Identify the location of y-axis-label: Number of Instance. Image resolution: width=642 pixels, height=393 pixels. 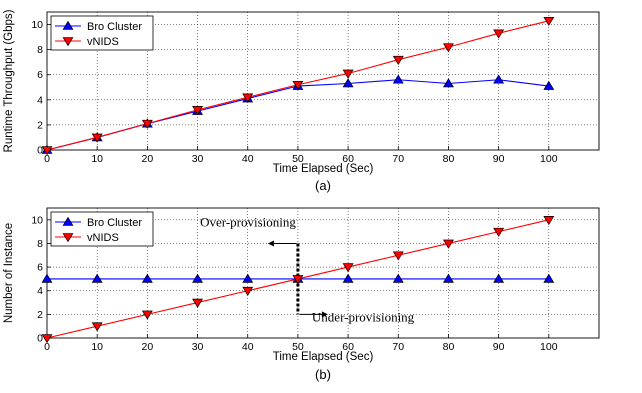
(9, 273).